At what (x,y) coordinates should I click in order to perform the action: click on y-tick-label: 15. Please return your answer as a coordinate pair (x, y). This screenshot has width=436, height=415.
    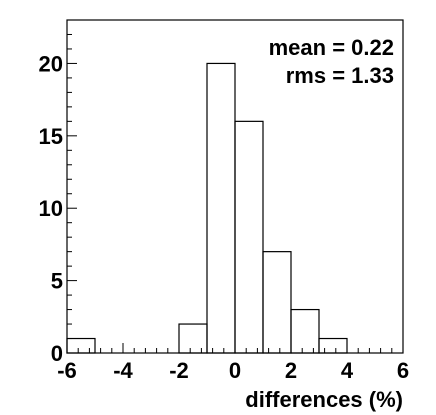
    Looking at the image, I should click on (51, 136).